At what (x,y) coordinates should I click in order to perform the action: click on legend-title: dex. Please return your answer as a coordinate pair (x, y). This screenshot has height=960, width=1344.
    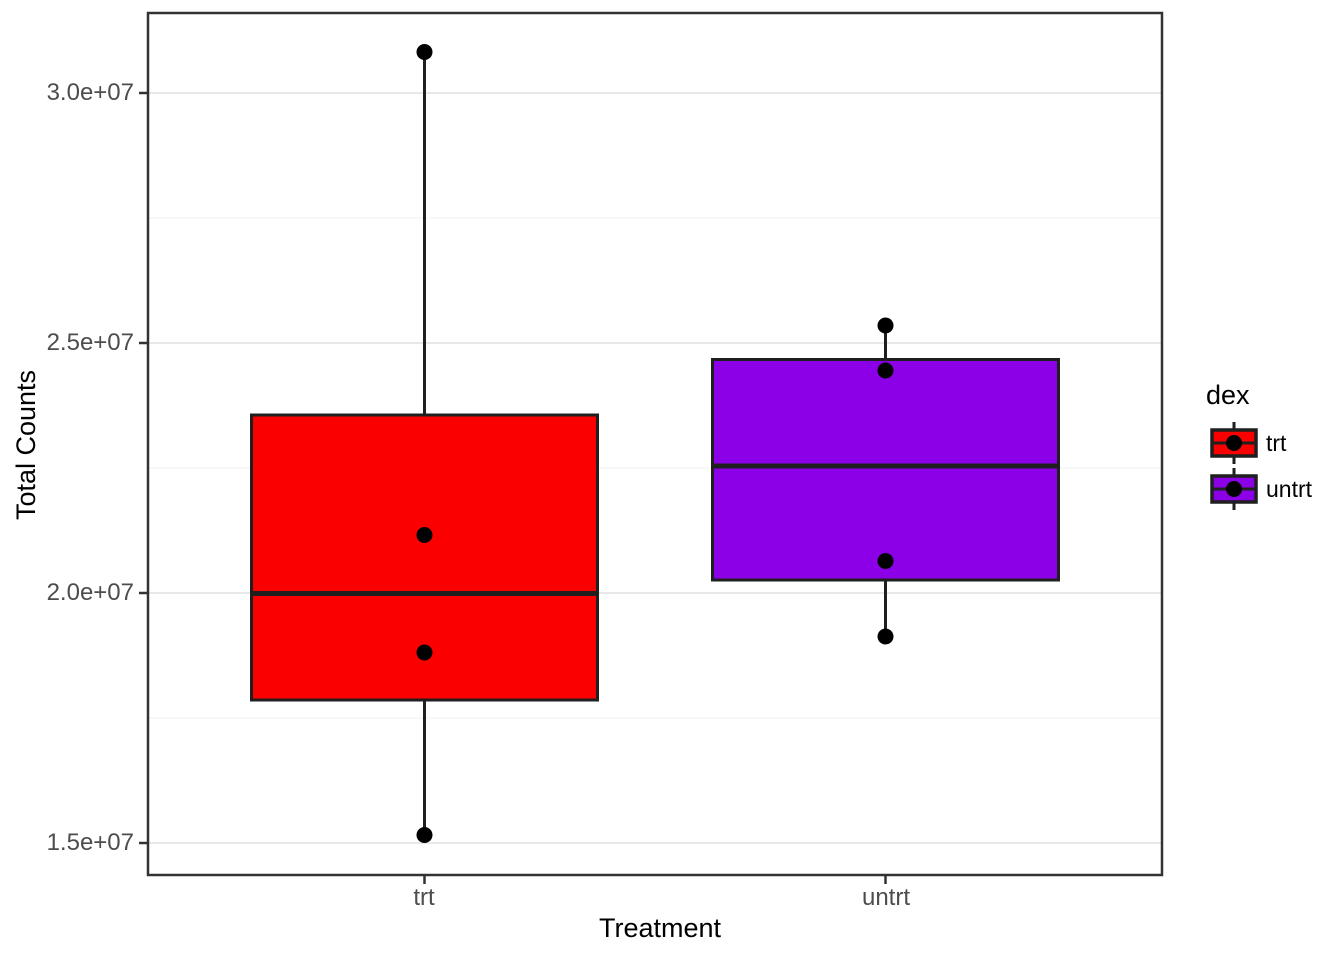
    Looking at the image, I should click on (1228, 395).